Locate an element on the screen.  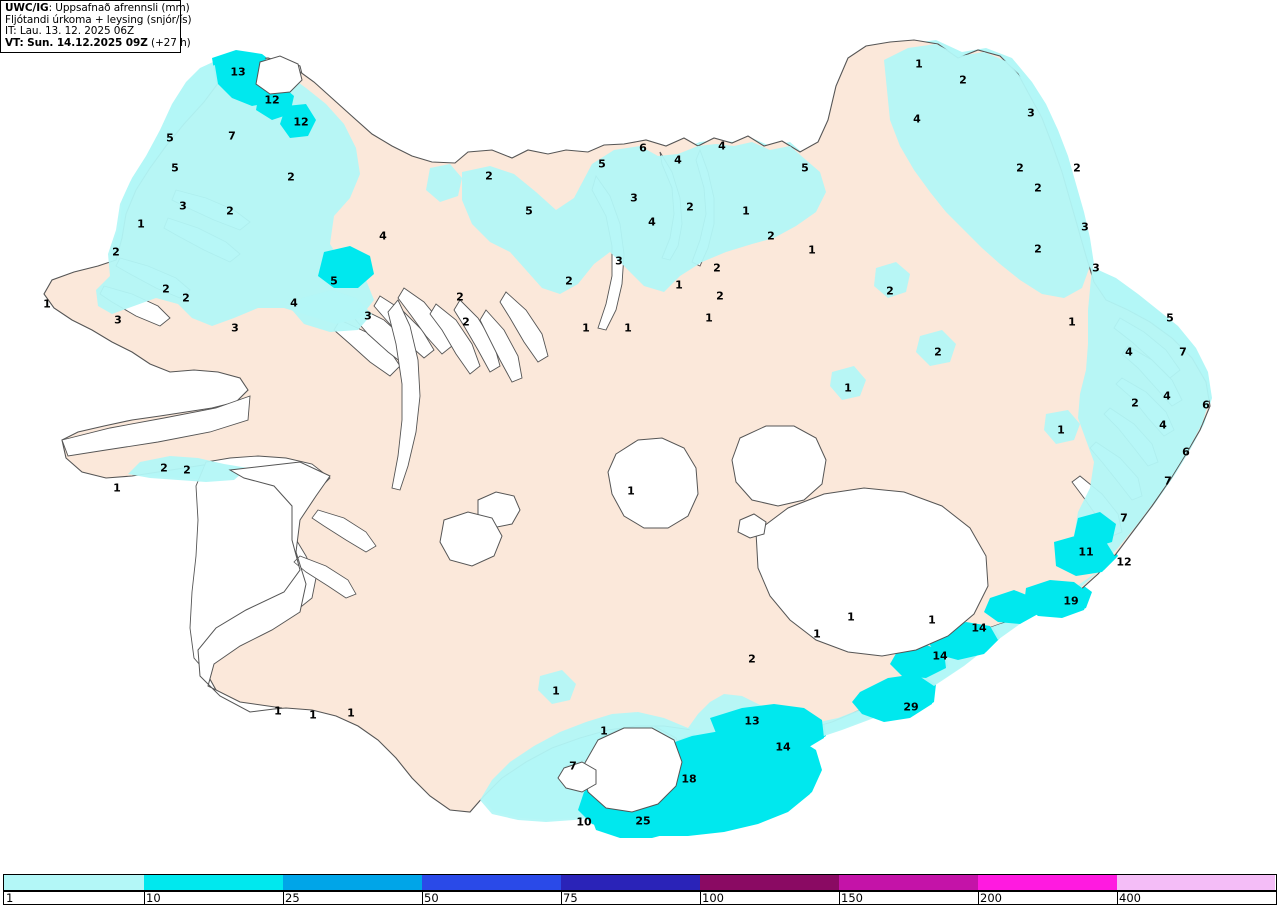
east-wash is located at coordinates (1142, 417).